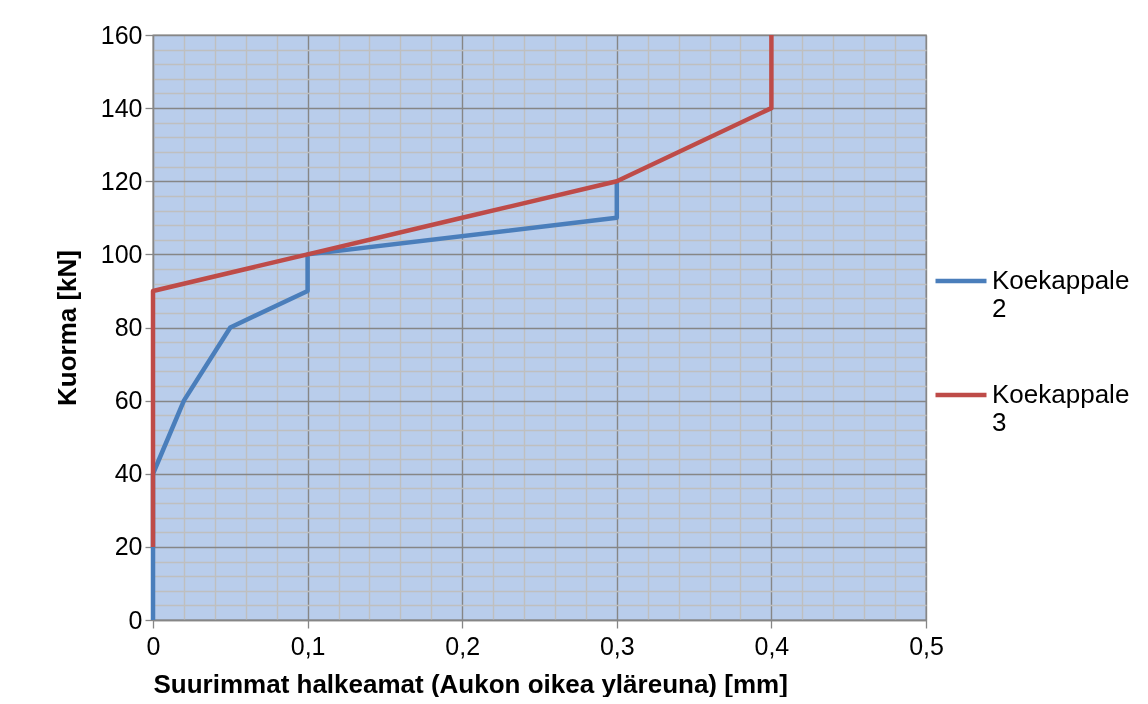  I want to click on x-tick-label: 0,3, so click(617, 645).